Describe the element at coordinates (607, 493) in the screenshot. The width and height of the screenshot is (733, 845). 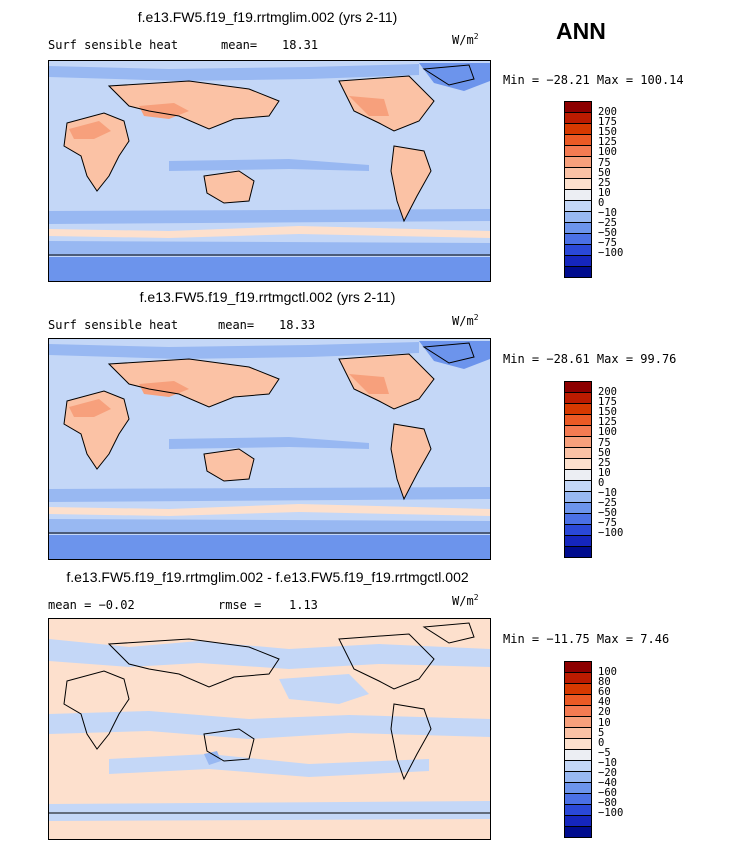
I see `colorbar-label: −10` at that location.